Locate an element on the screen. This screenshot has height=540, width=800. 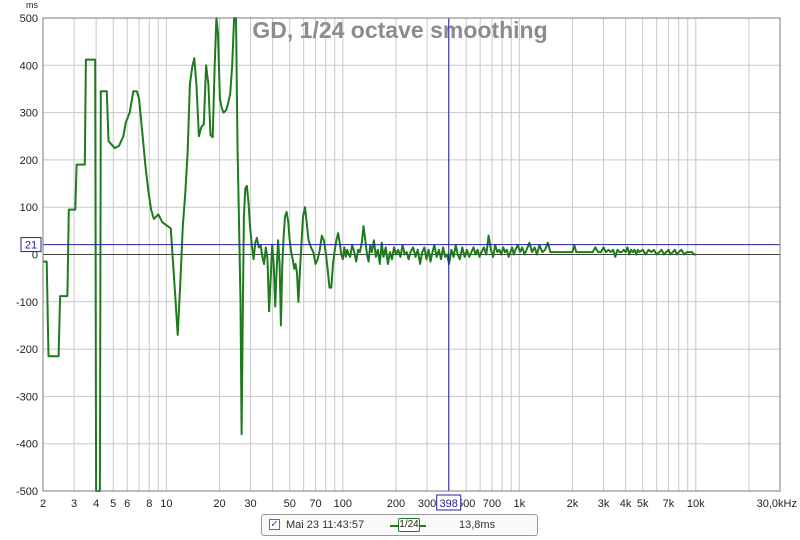
x-tick-label: 8 is located at coordinates (149, 504).